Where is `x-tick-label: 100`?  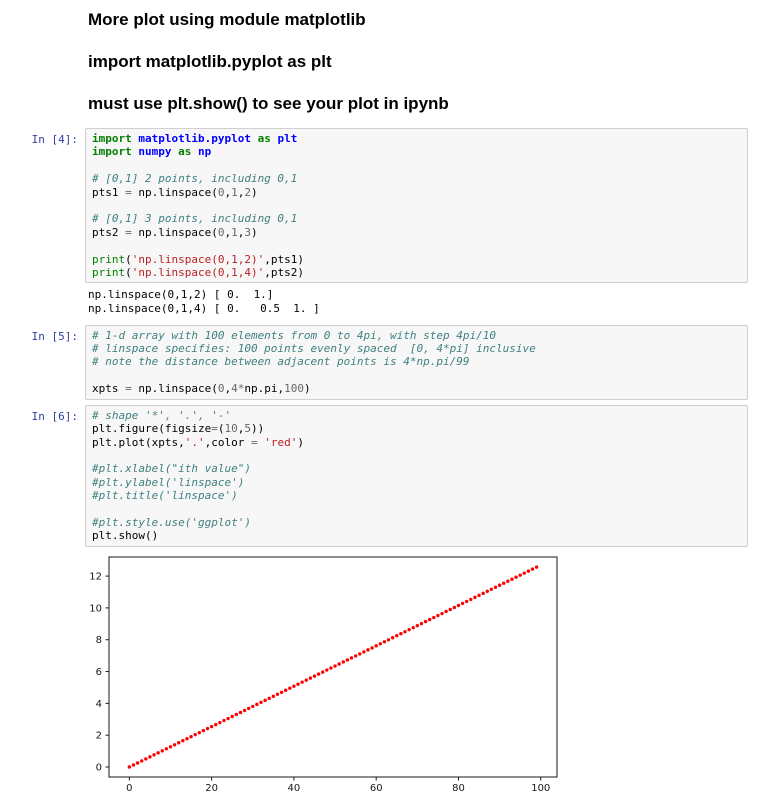 x-tick-label: 100 is located at coordinates (540, 788).